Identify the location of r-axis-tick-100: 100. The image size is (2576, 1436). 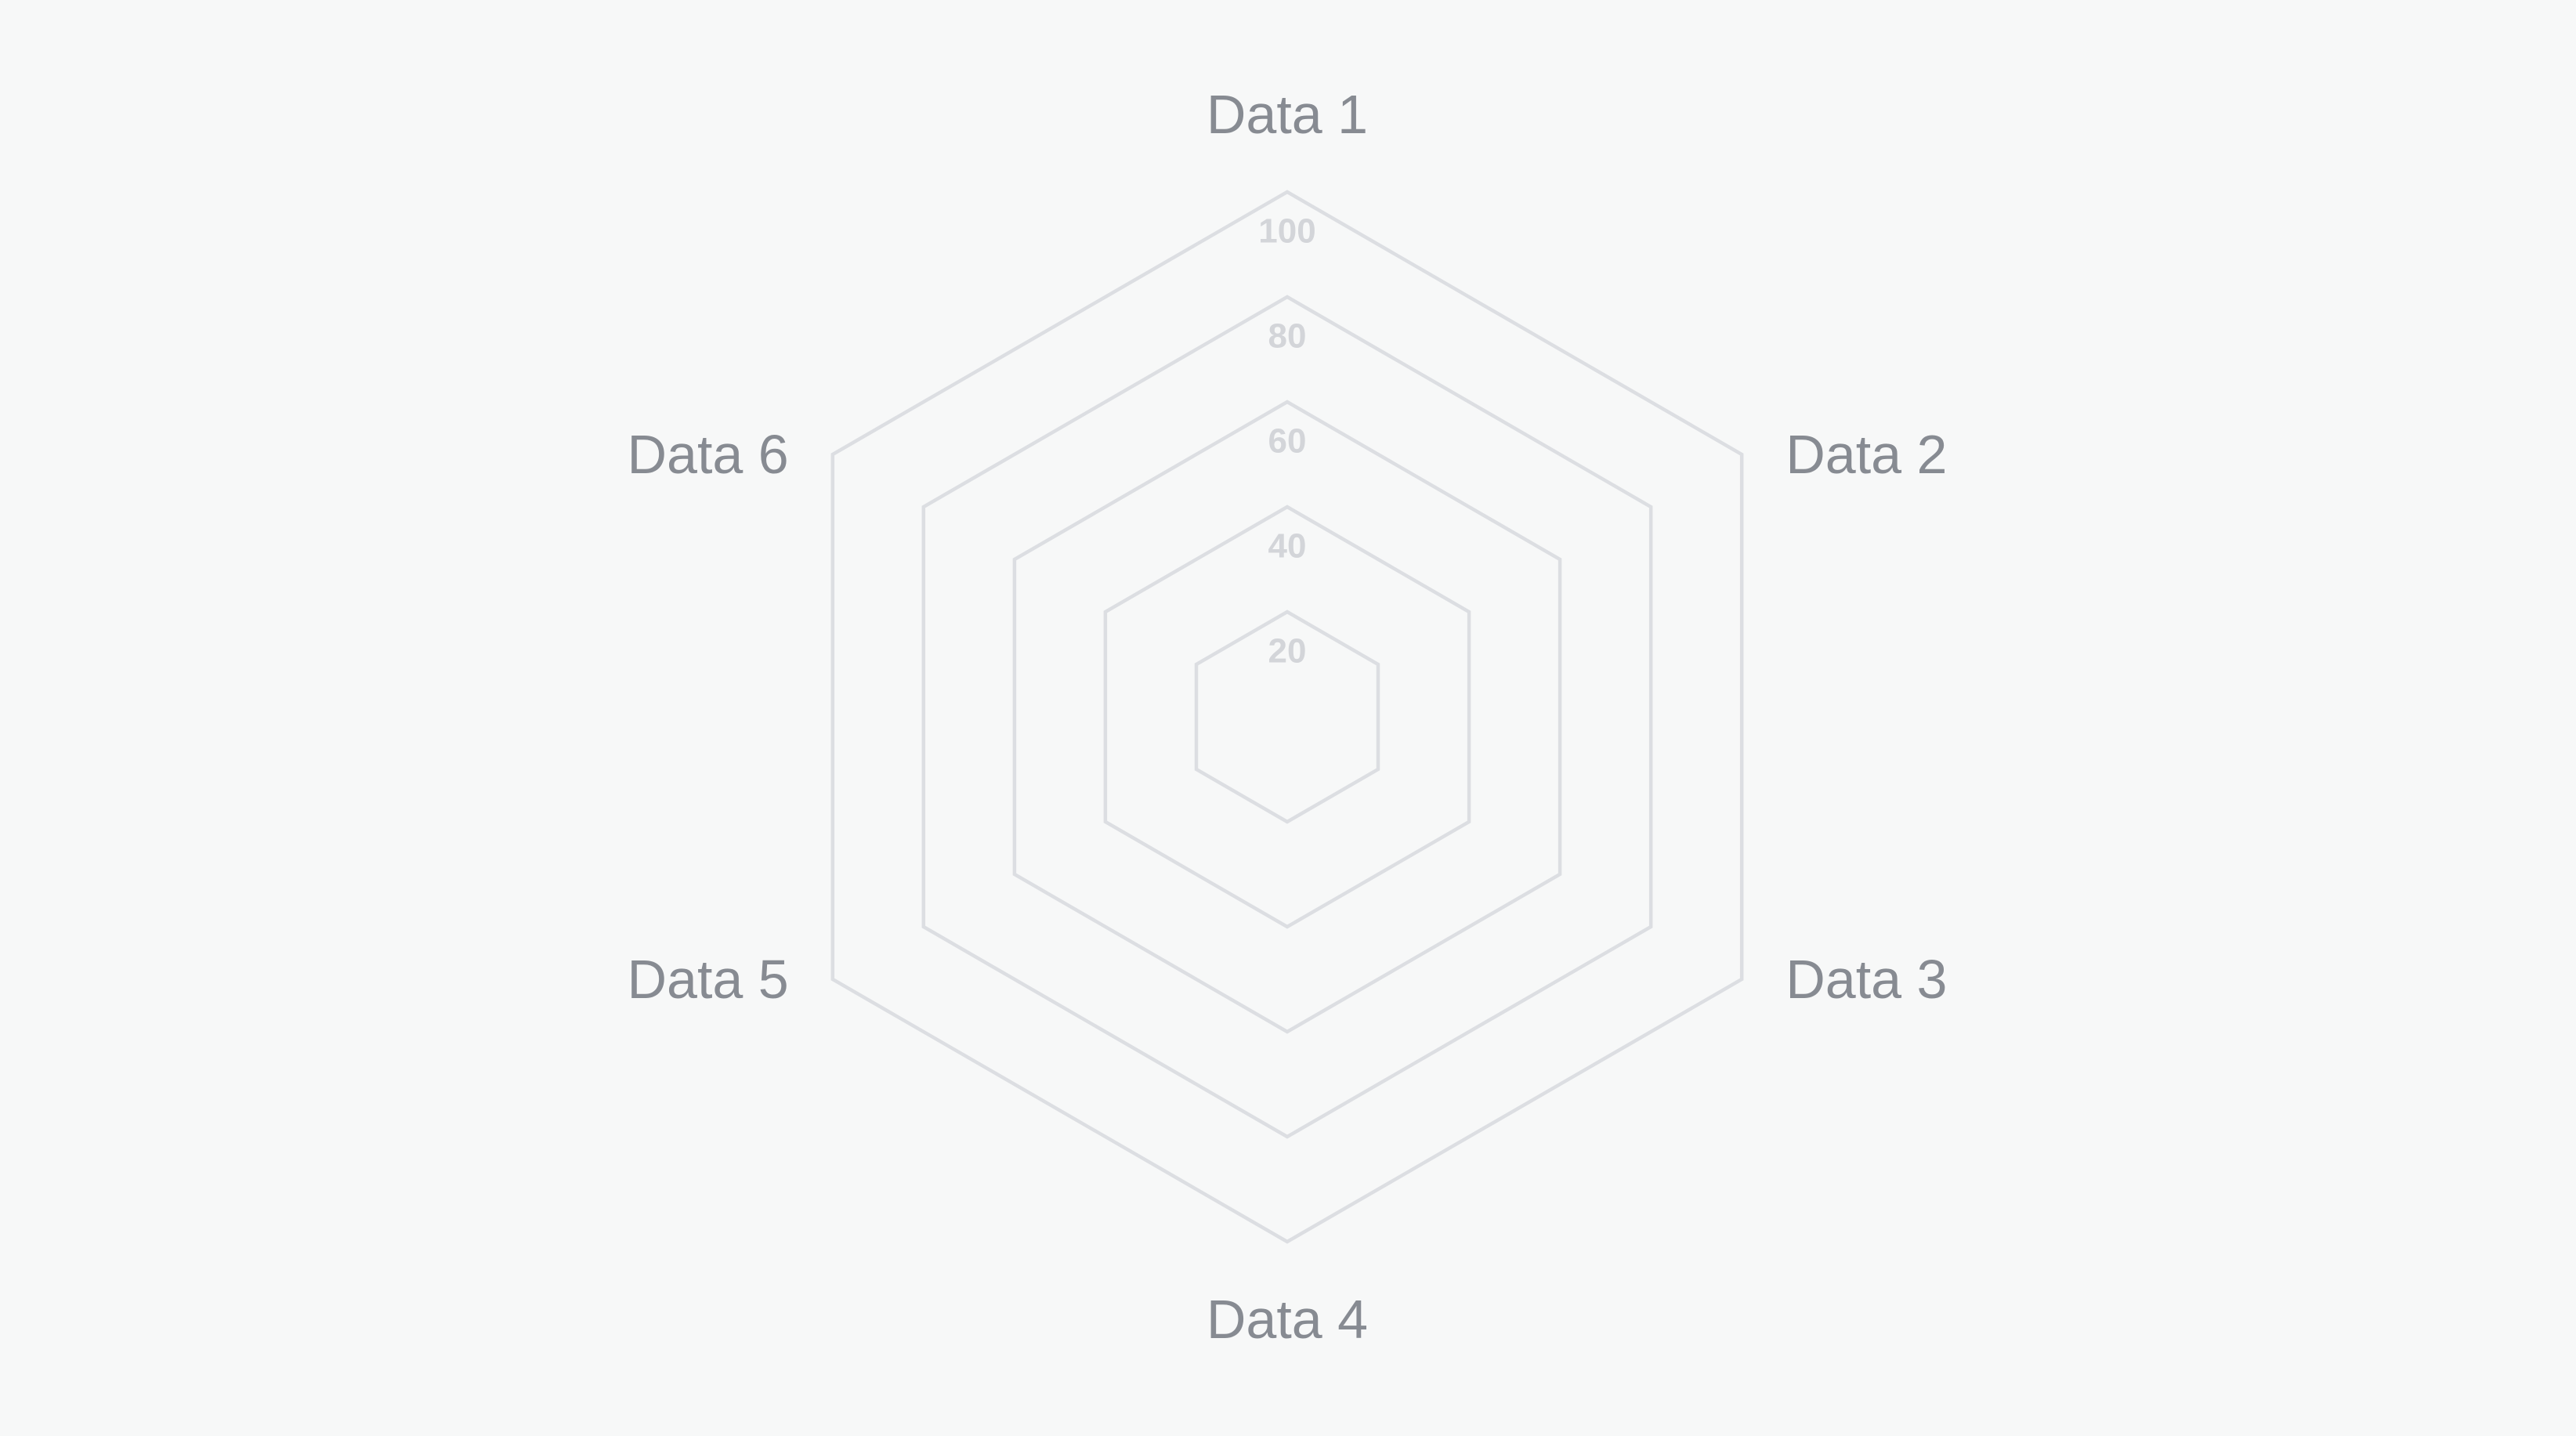
(1287, 232).